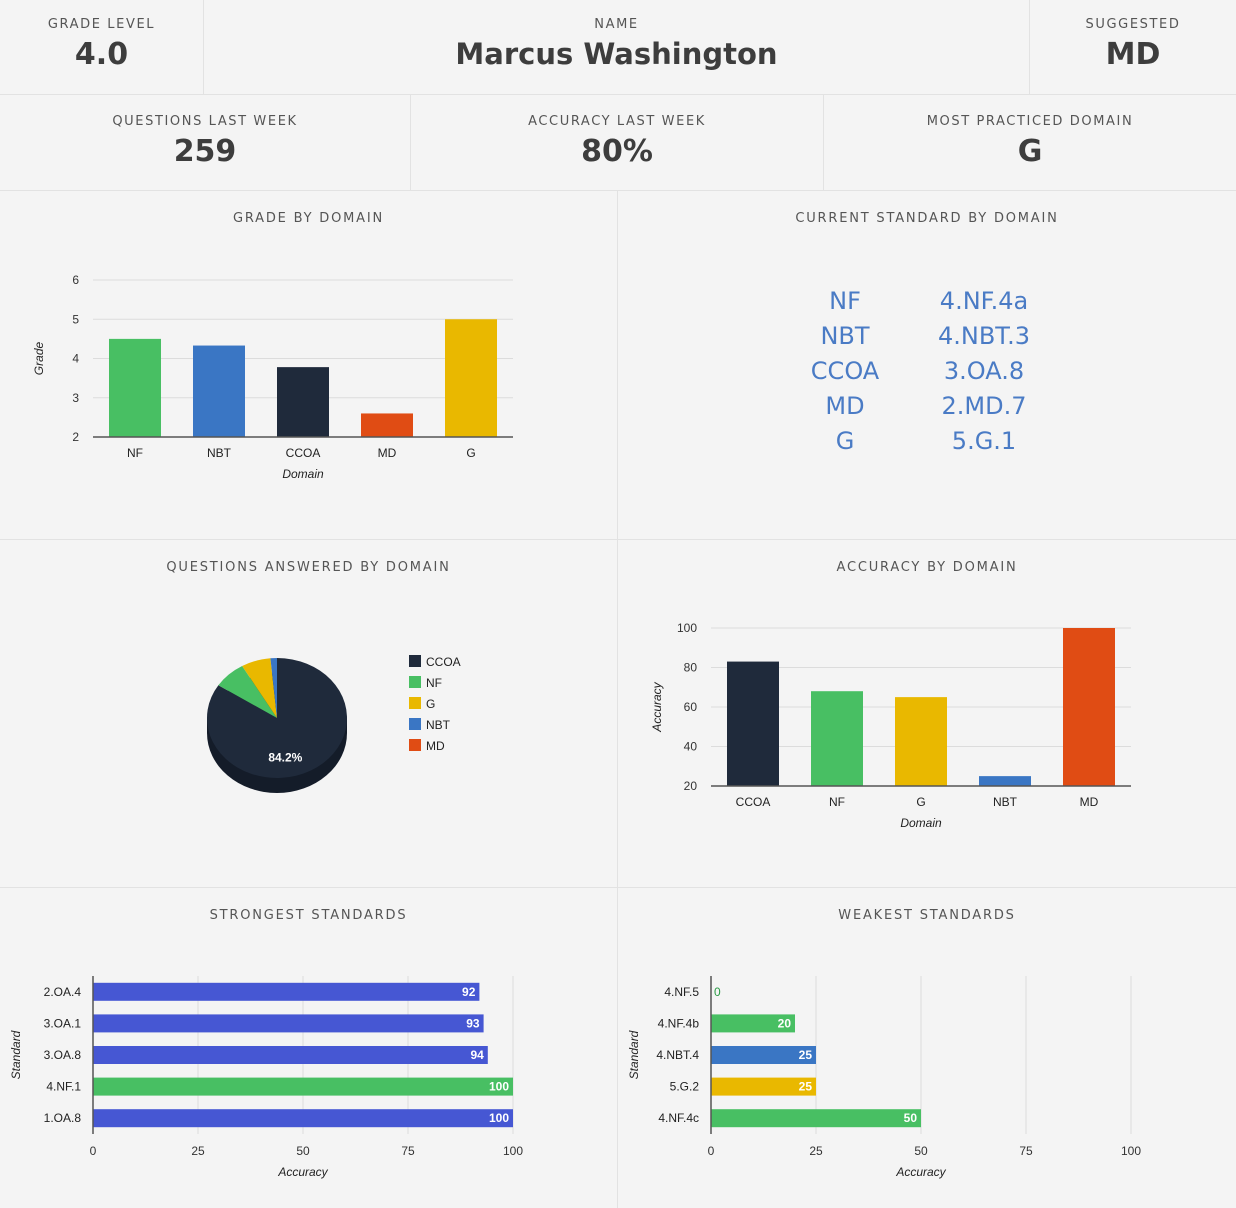  What do you see at coordinates (415, 745) in the screenshot?
I see `legend-swatch-md` at bounding box center [415, 745].